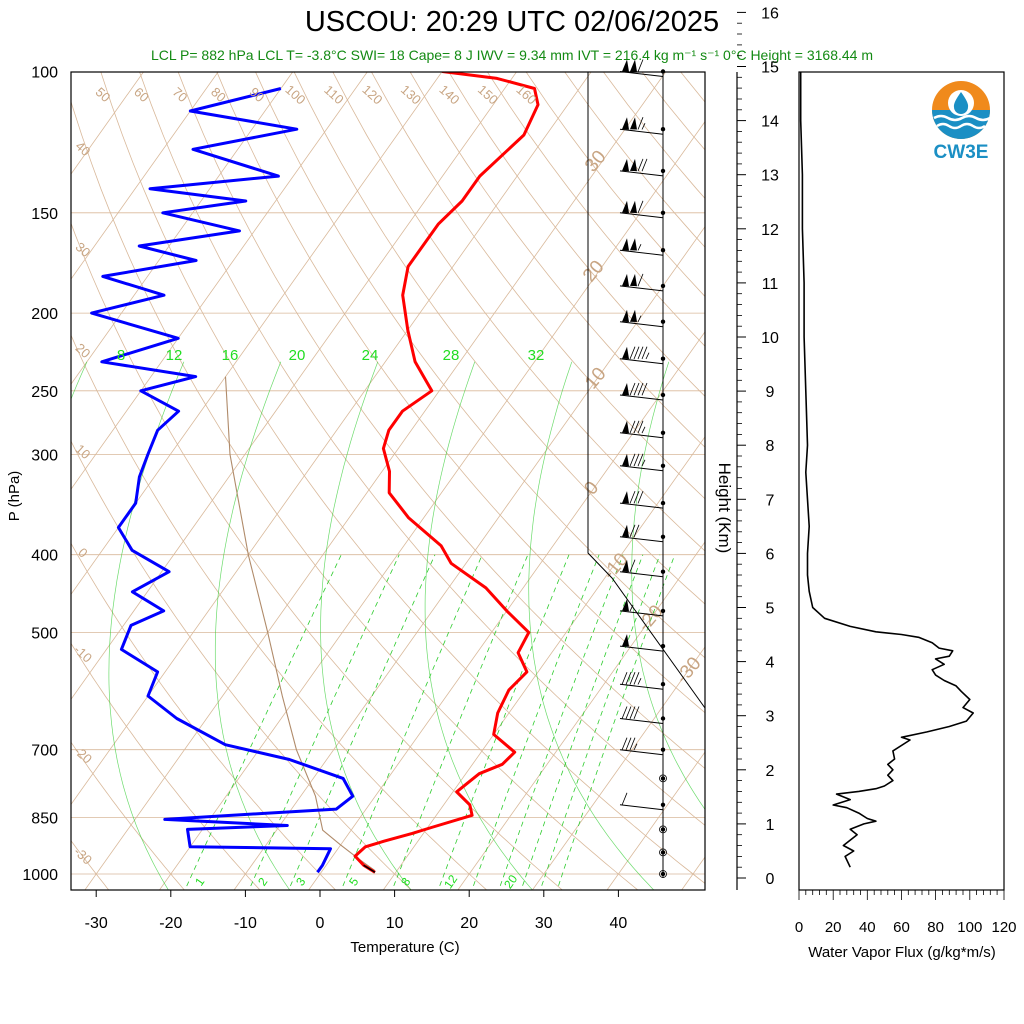 Image resolution: width=1024 pixels, height=1024 pixels. What do you see at coordinates (300, 882) in the screenshot?
I see `mixing-ratio-label: 3` at bounding box center [300, 882].